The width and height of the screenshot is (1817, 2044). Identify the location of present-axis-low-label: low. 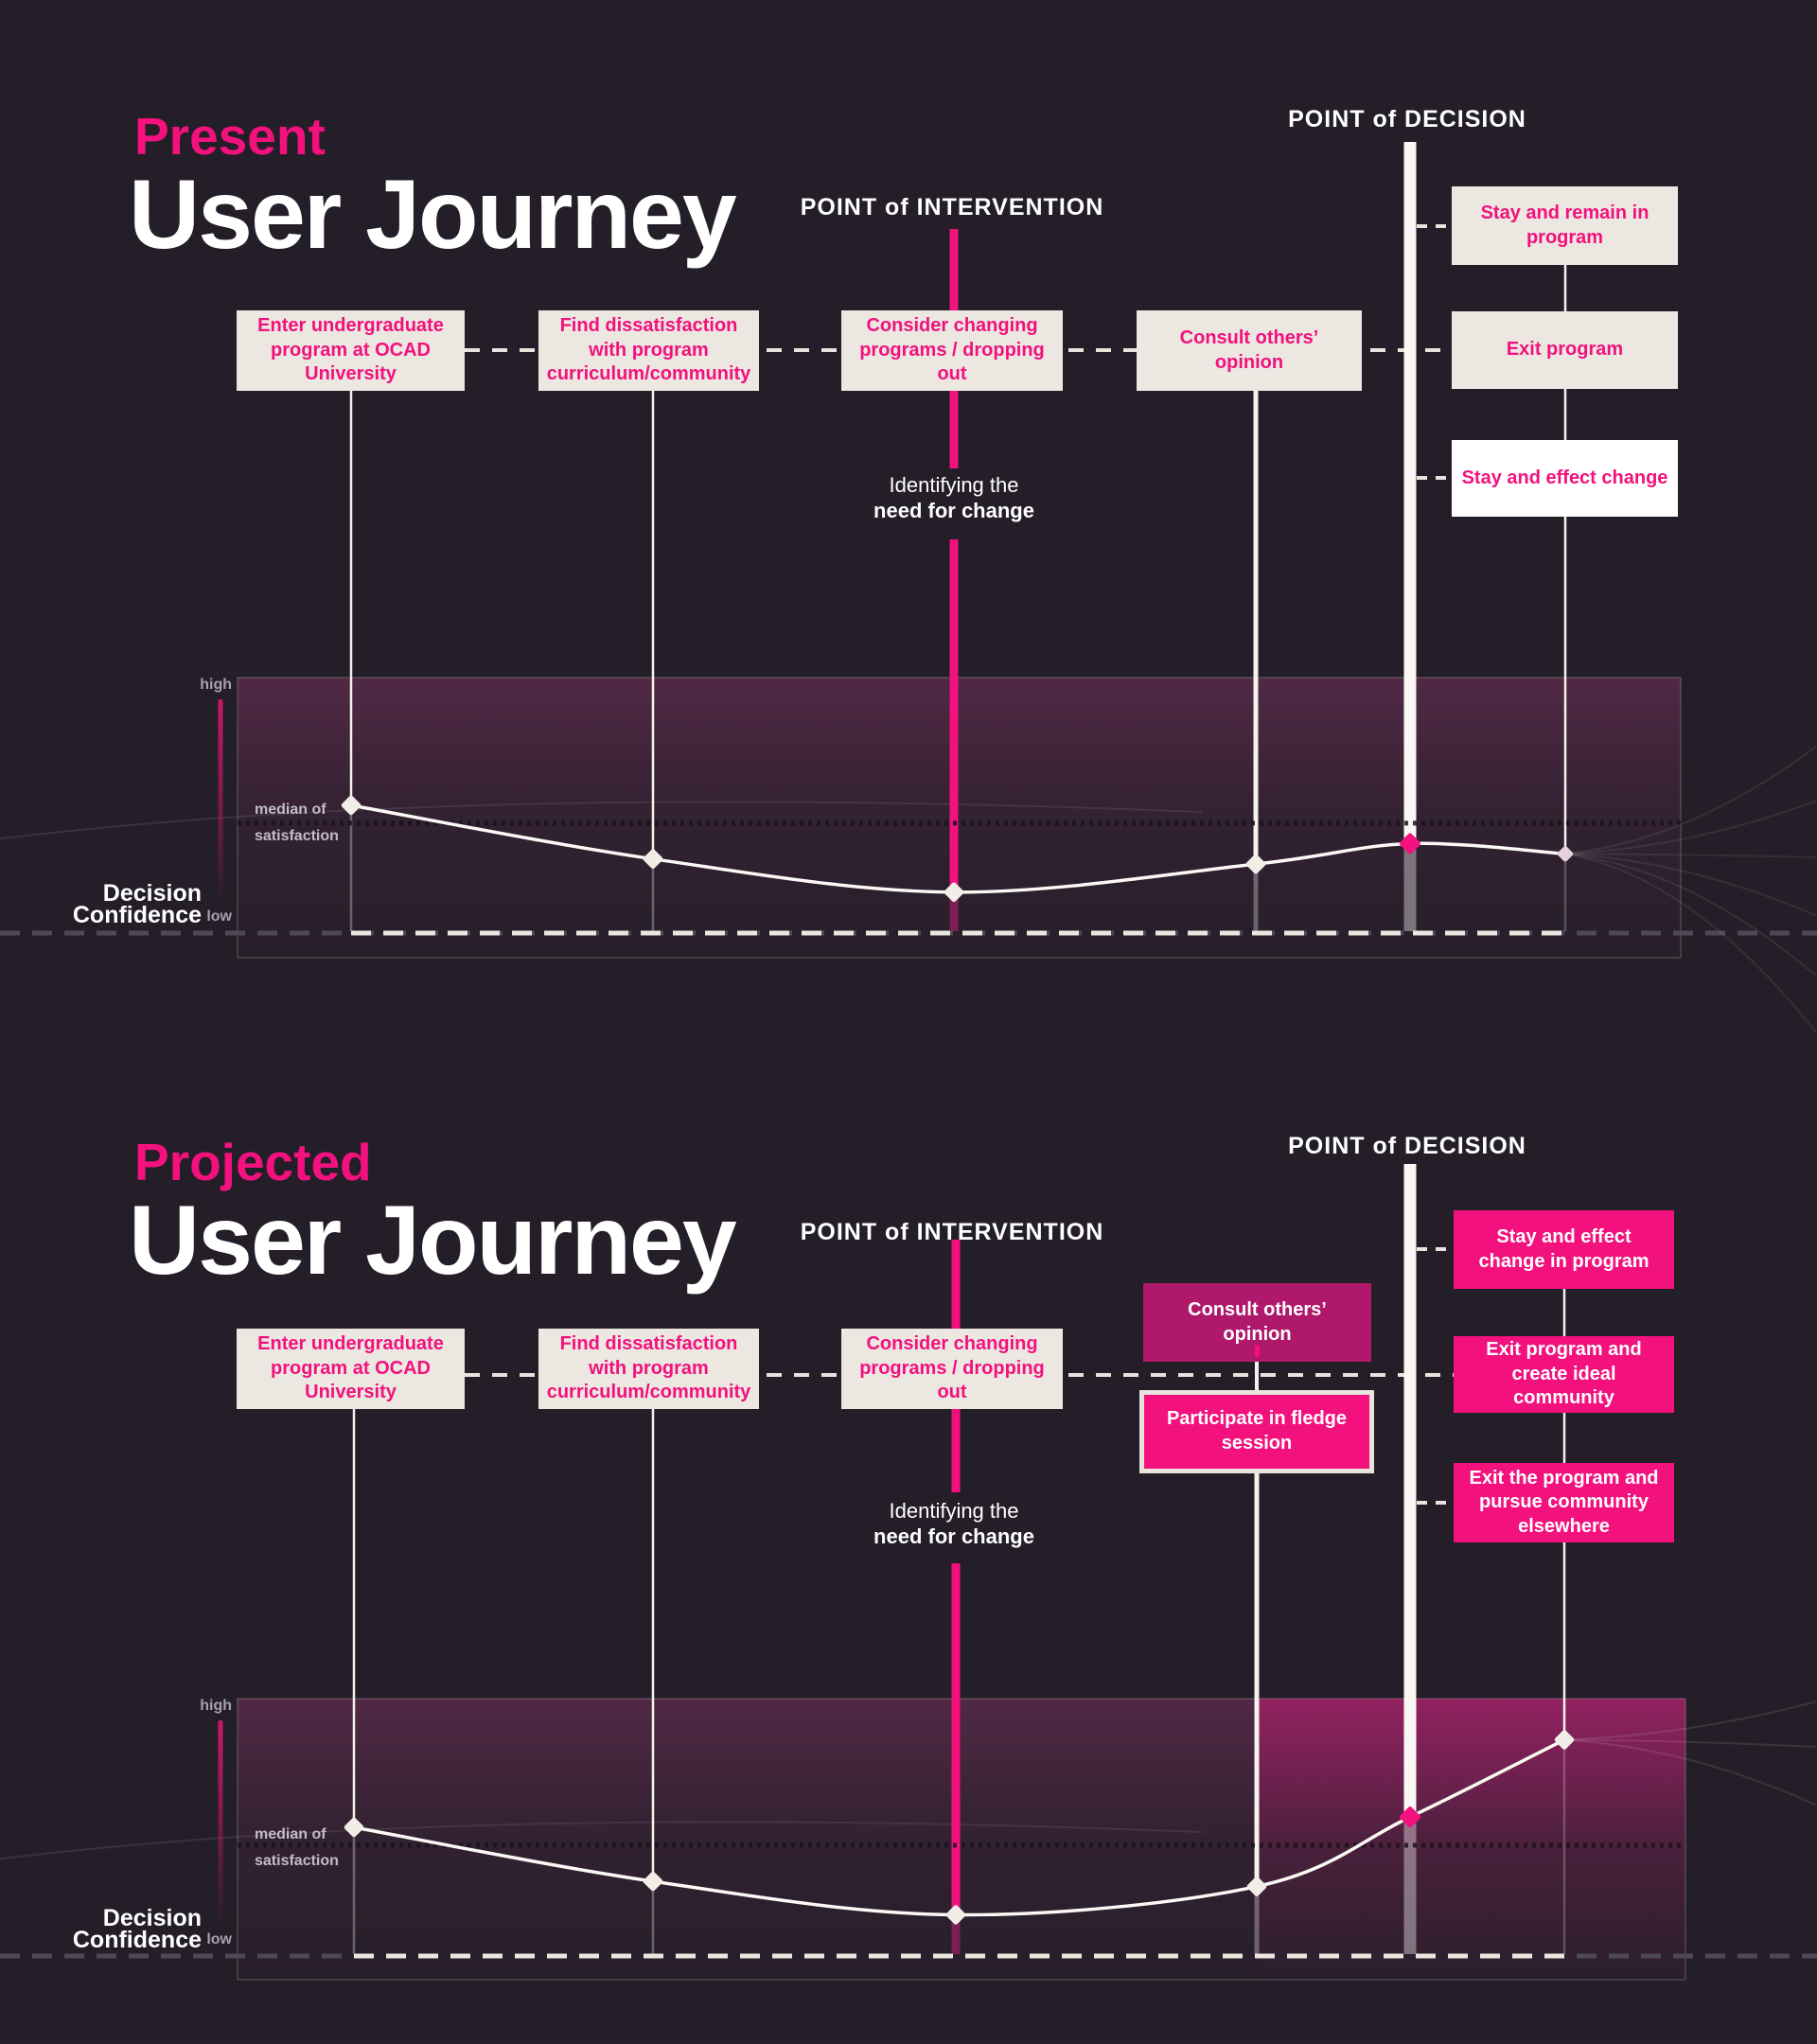
(219, 916).